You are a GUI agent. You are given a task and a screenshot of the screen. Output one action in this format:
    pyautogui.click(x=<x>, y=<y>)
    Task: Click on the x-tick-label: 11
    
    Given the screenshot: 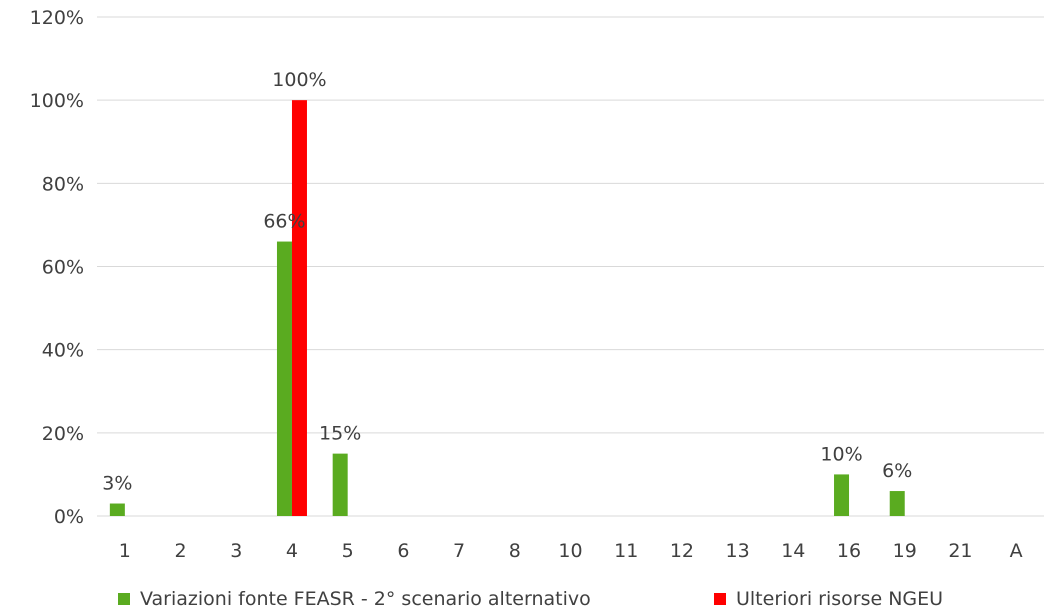 What is the action you would take?
    pyautogui.click(x=626, y=551)
    